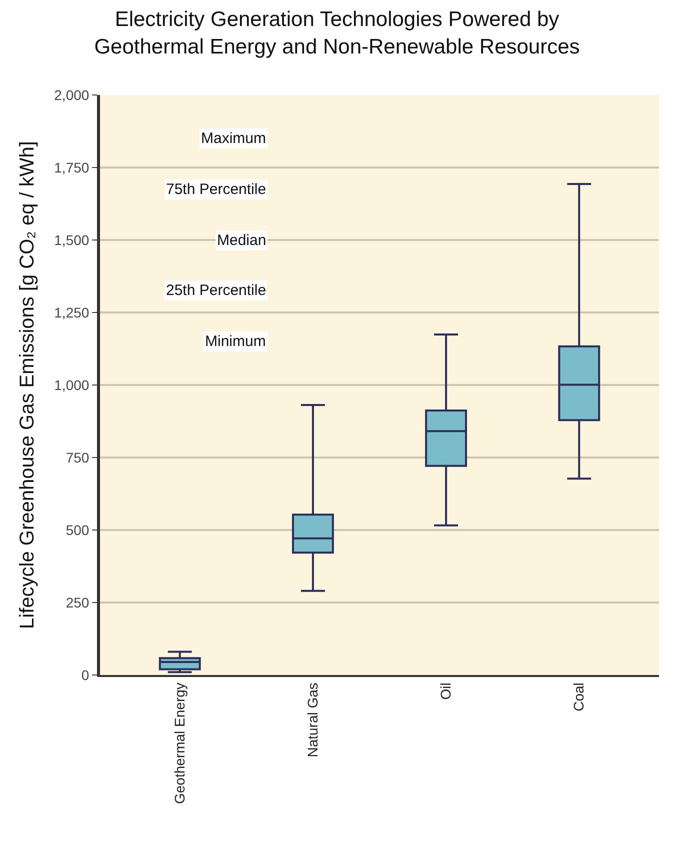 The image size is (674, 865). What do you see at coordinates (216, 189) in the screenshot?
I see `annotation: 75th Percentile` at bounding box center [216, 189].